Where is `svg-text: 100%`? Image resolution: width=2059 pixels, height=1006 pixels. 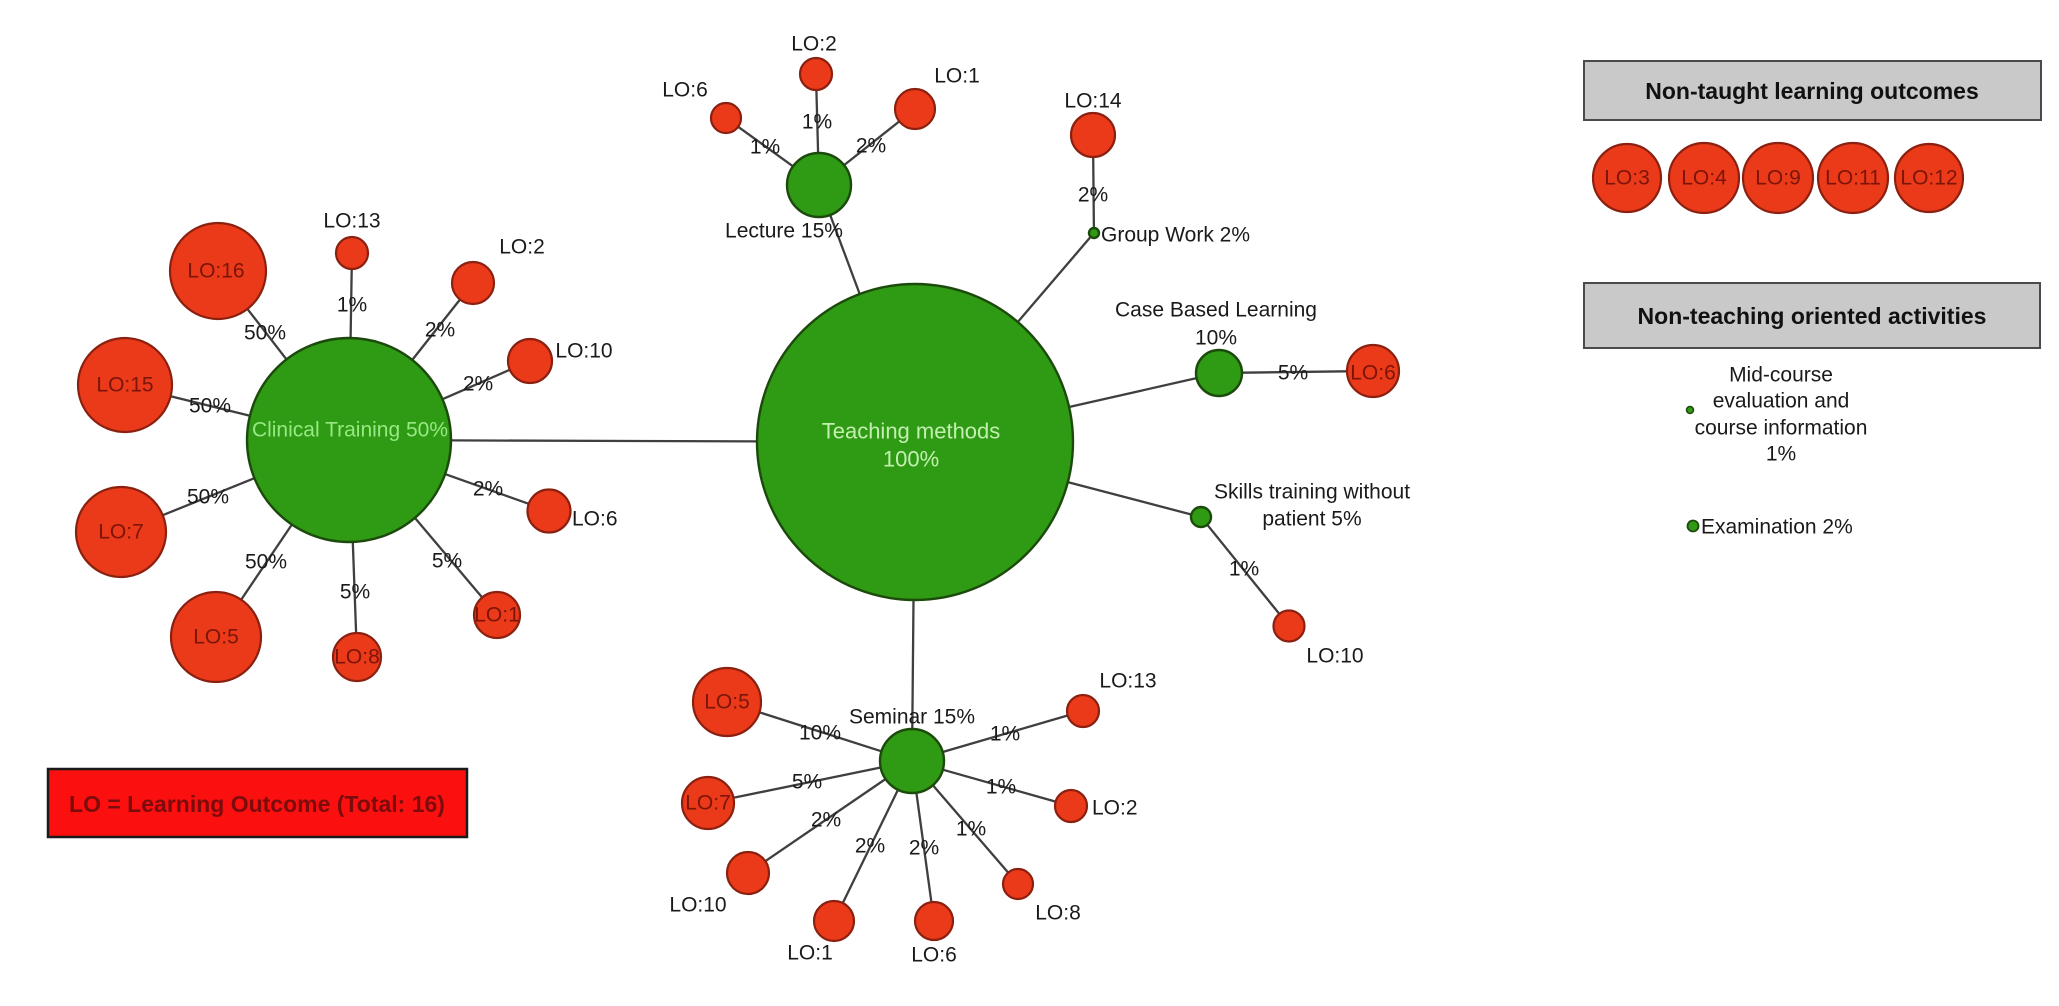
svg-text: 100% is located at coordinates (911, 459).